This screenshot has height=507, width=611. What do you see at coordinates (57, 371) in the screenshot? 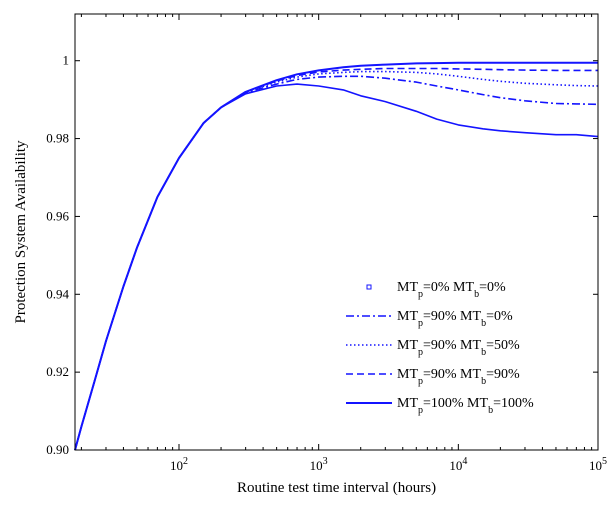
I see `y-tick-label: 0.92` at bounding box center [57, 371].